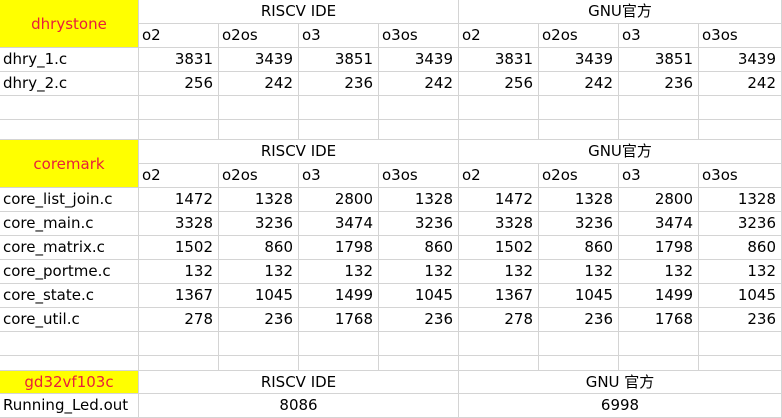  Describe the element at coordinates (69, 224) in the screenshot. I see `coremark-row-label: core_main.c` at that location.